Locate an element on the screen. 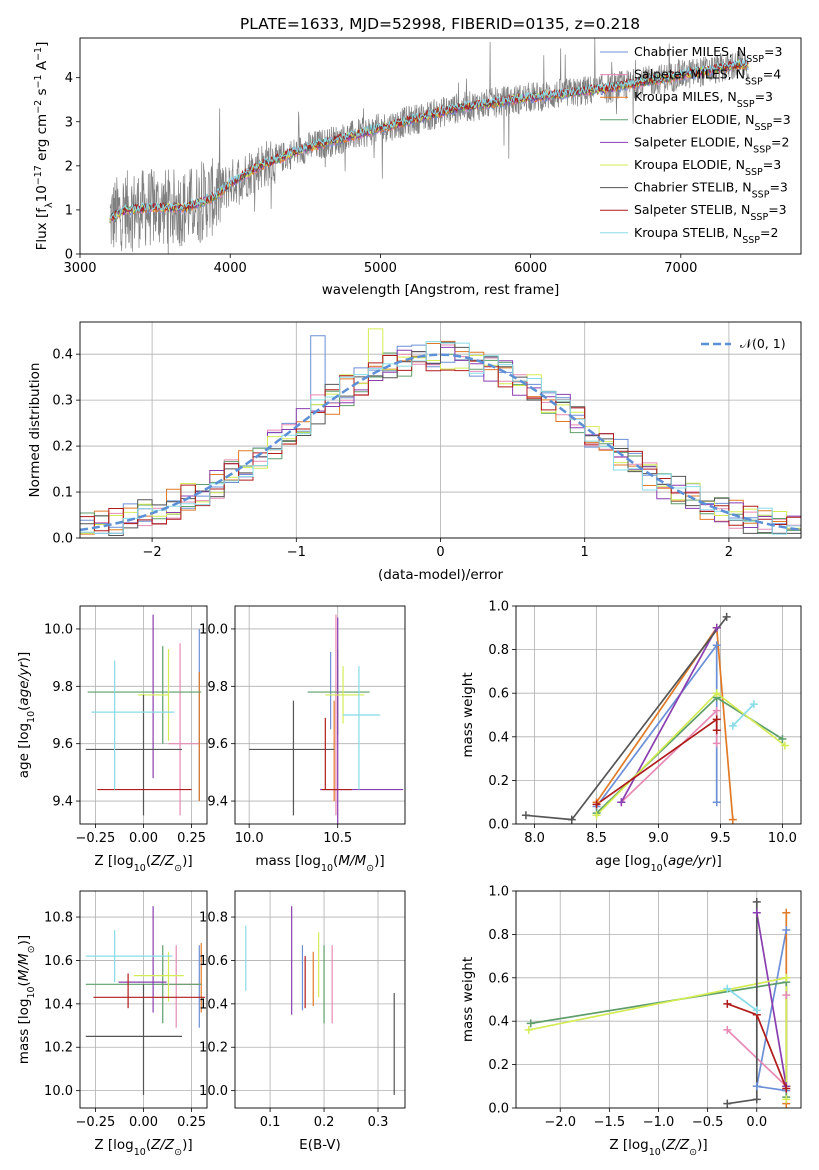 The height and width of the screenshot is (1170, 819). x-tick-label: −1.0 is located at coordinates (659, 1122).